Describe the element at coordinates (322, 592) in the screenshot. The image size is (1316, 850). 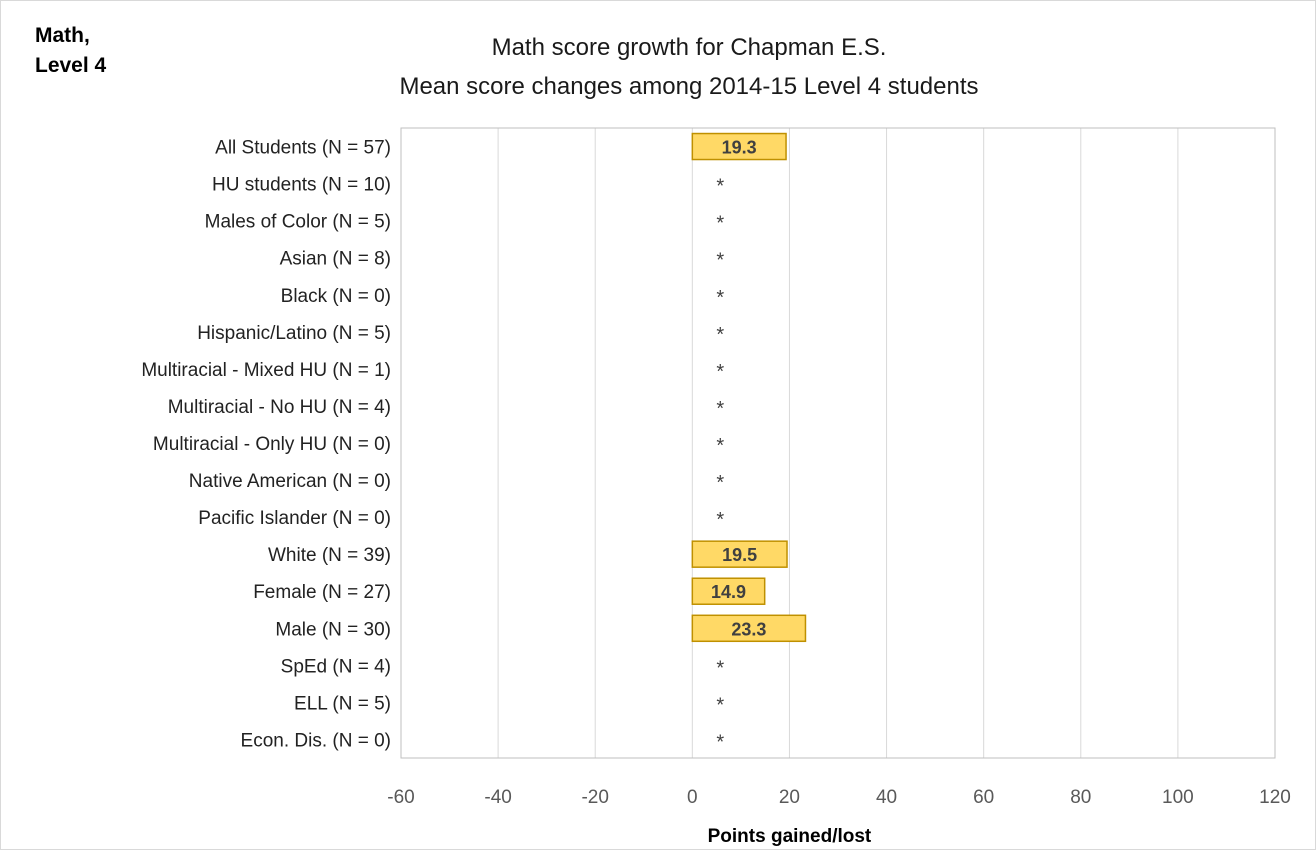
I see `category-label: Female (N = 27)` at that location.